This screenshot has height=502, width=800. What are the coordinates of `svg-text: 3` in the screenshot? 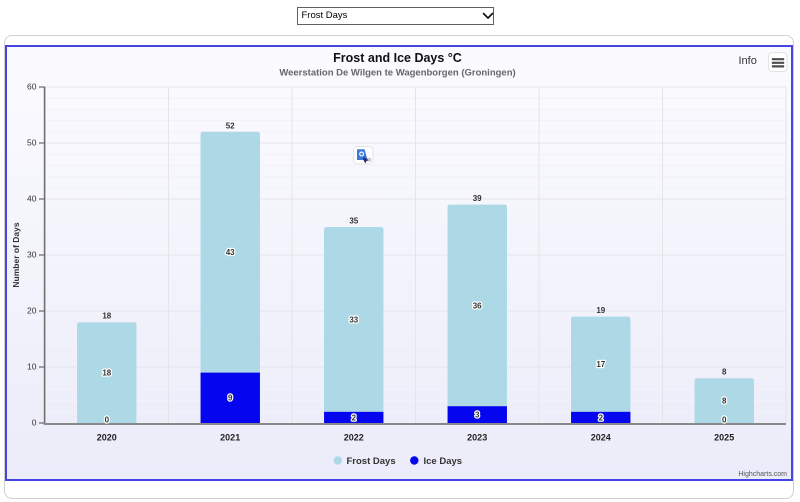 It's located at (477, 415).